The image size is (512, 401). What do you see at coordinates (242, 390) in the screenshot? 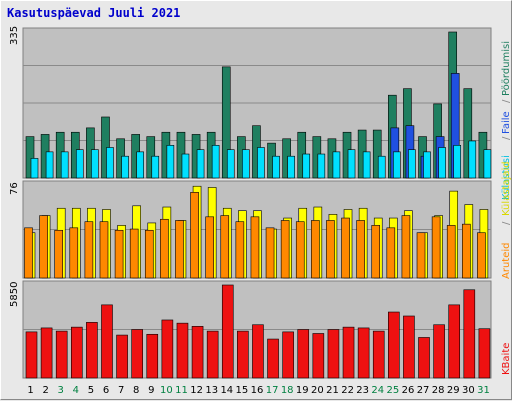
I see `x-tick-label-15: 15` at bounding box center [242, 390].